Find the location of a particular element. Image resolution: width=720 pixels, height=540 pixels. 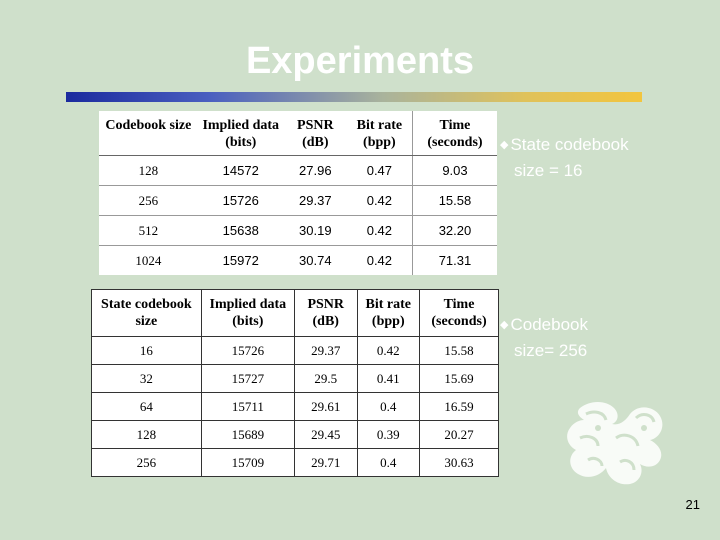

table-cell: 32 is located at coordinates (146, 378).